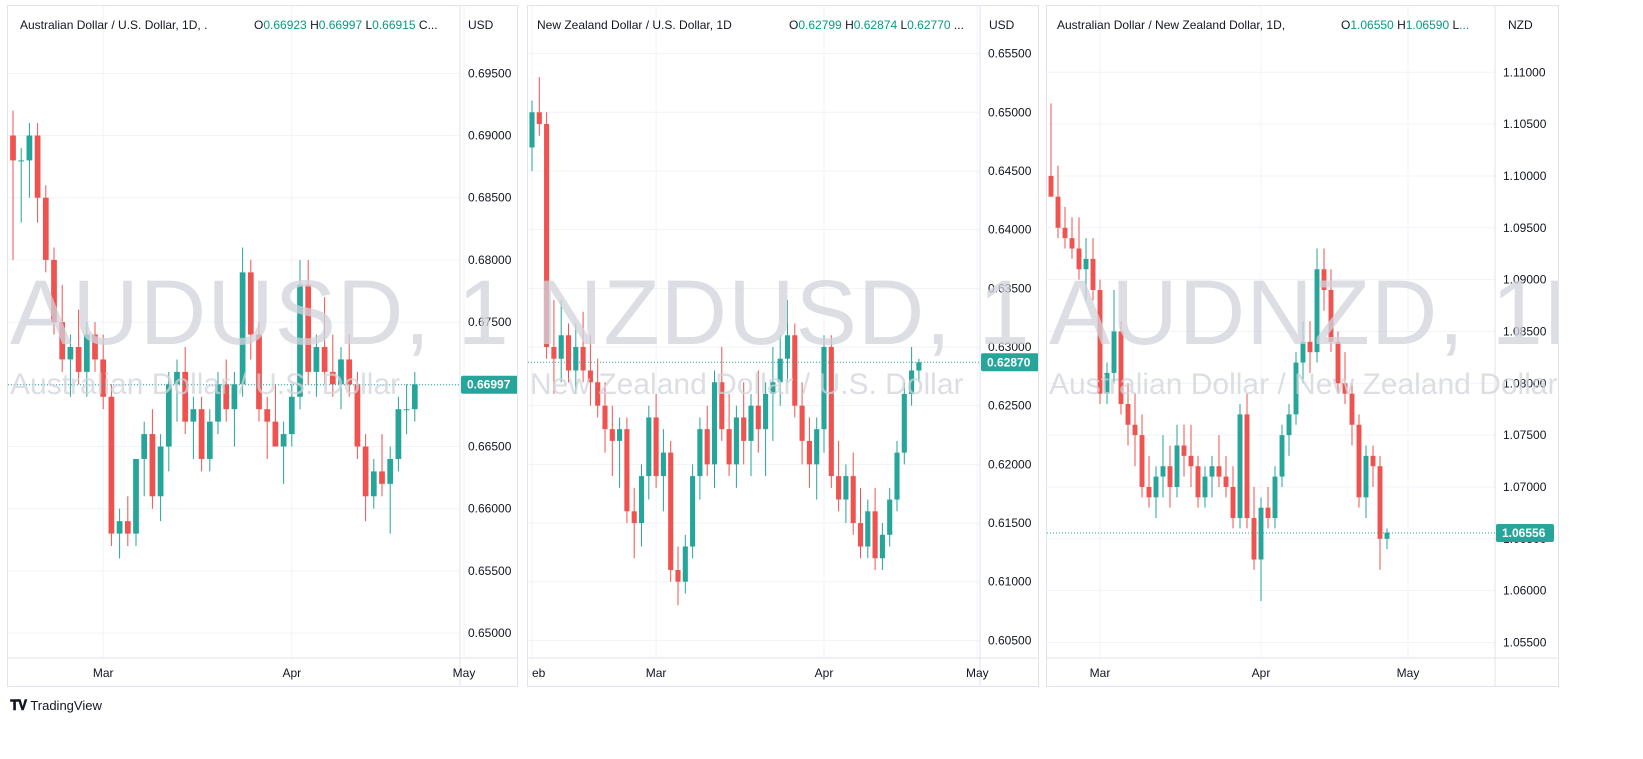 This screenshot has height=759, width=1643. Describe the element at coordinates (1525, 280) in the screenshot. I see `y-tick-label: 1.09000` at that location.